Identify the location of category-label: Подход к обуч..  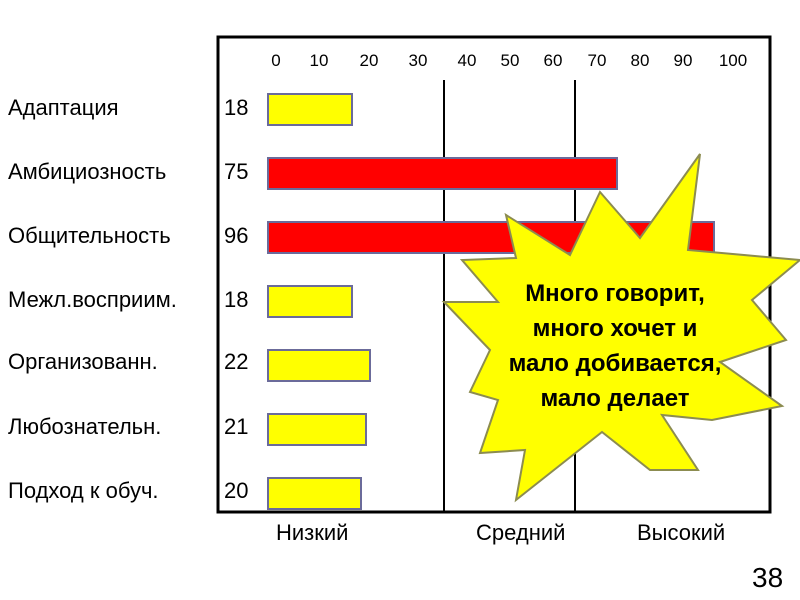
(83, 490).